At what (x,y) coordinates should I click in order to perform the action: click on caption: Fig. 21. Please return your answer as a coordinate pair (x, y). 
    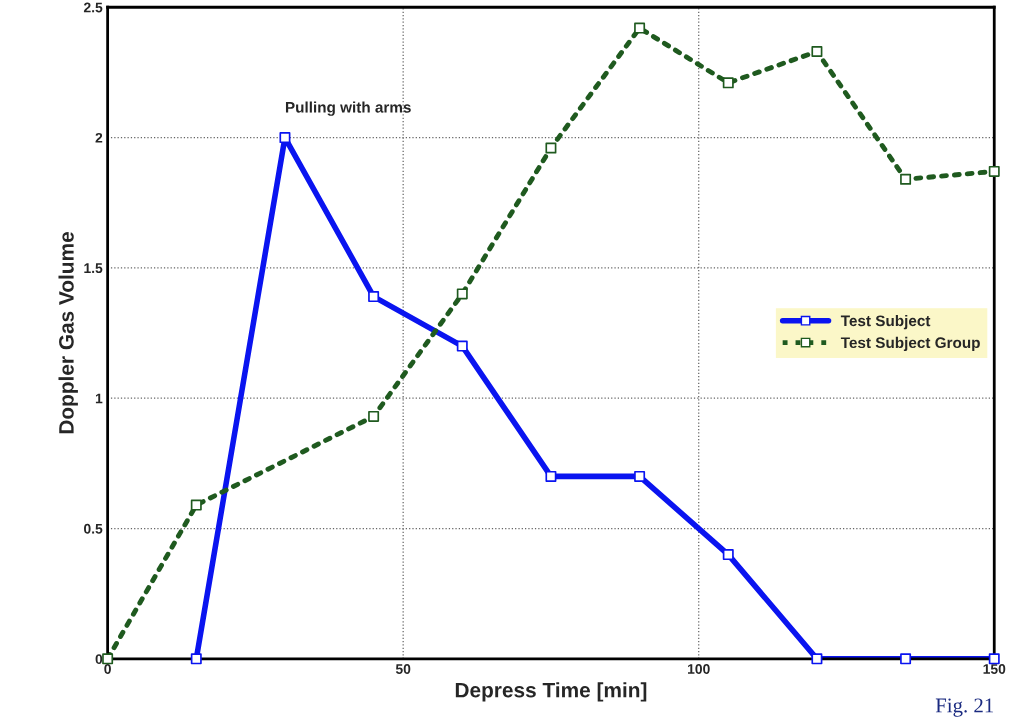
    Looking at the image, I should click on (964, 707).